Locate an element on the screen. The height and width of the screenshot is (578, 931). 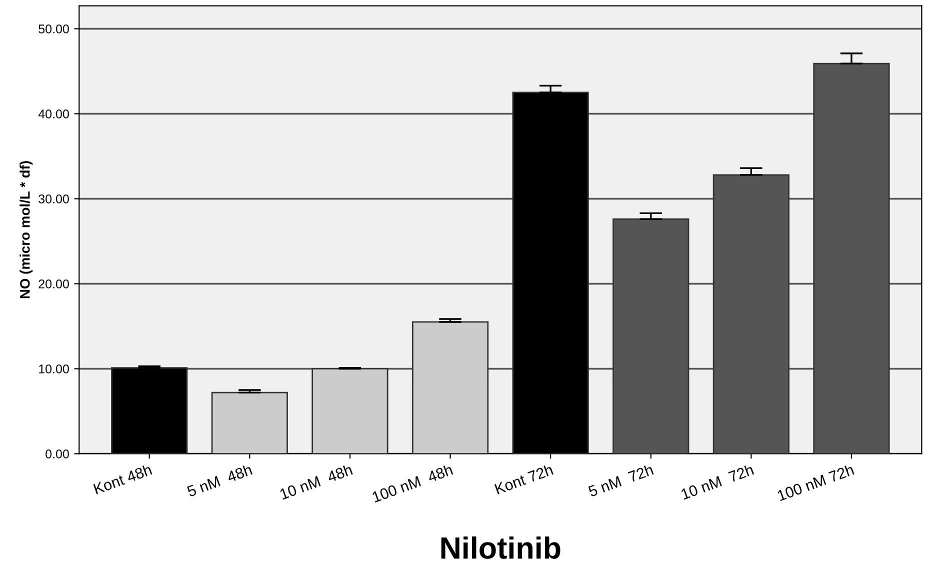
y-axis-title: NO (micro mol/L * df) is located at coordinates (26, 229).